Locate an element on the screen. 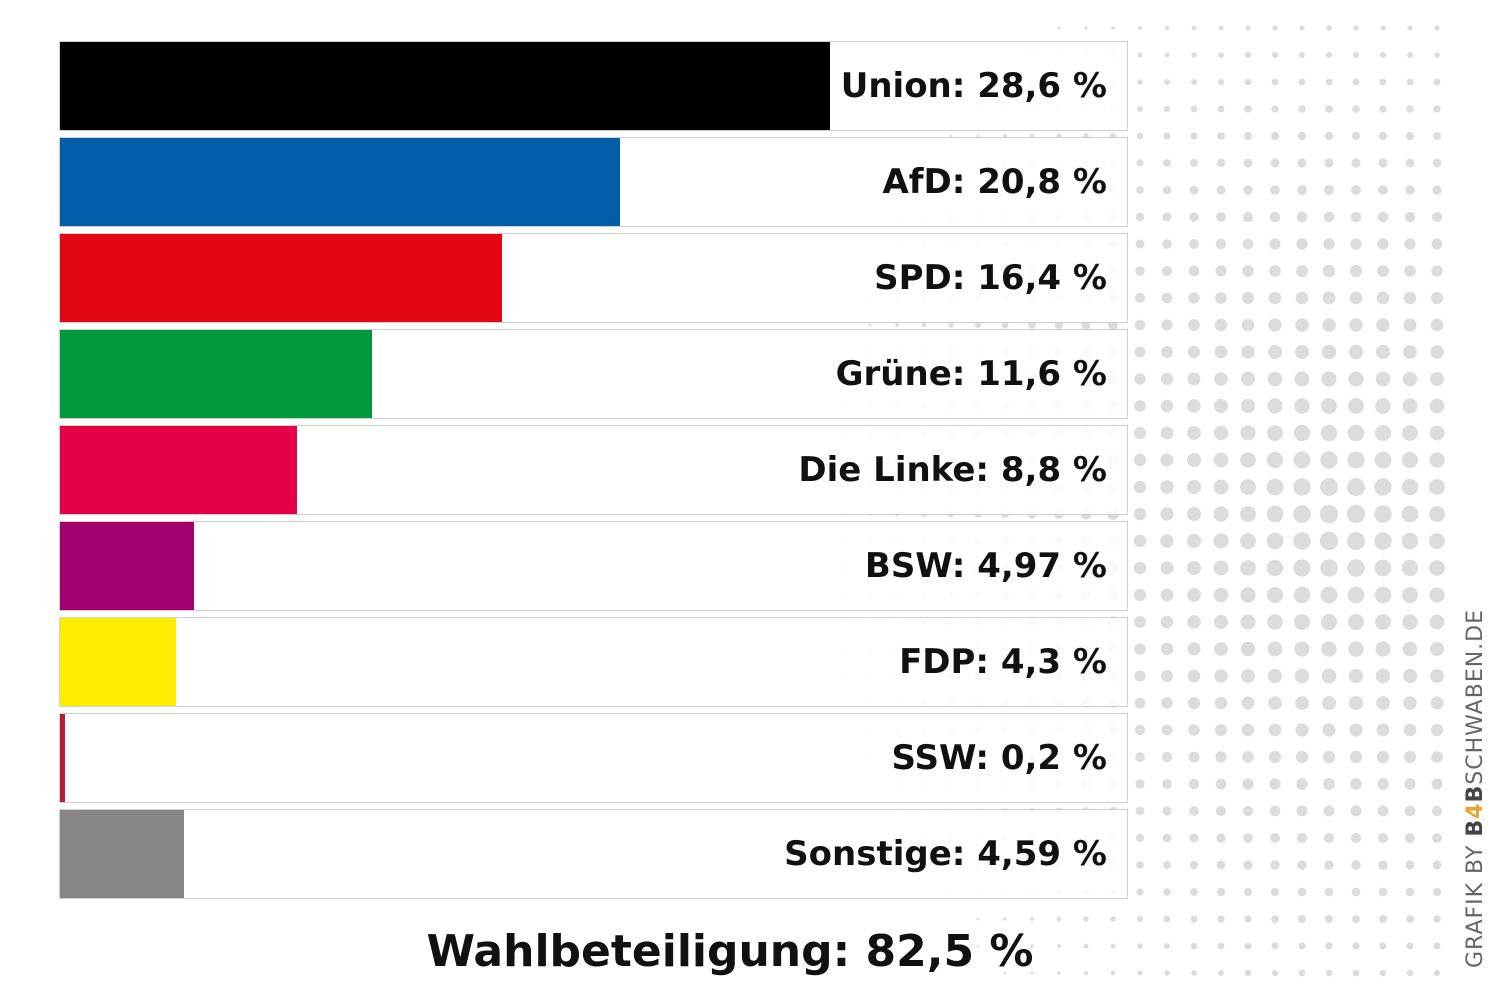 The height and width of the screenshot is (1000, 1500). credit-text: GRAFIK BY B4BSCHWABEN.DE is located at coordinates (1475, 788).